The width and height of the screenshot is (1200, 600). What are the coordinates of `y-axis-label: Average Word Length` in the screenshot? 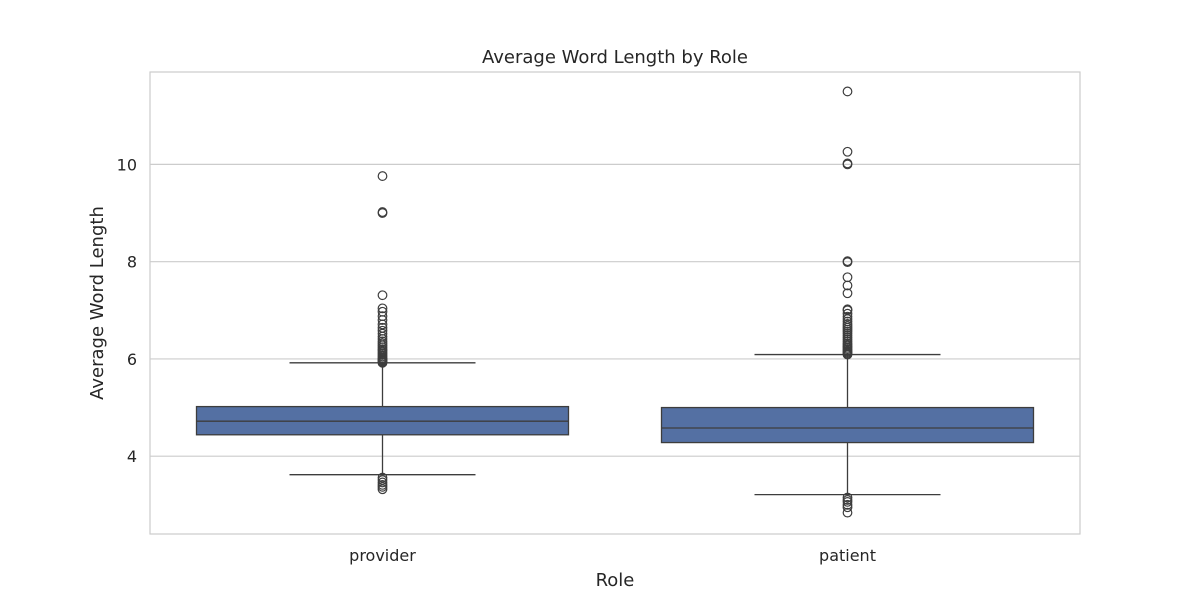 It's located at (97, 303).